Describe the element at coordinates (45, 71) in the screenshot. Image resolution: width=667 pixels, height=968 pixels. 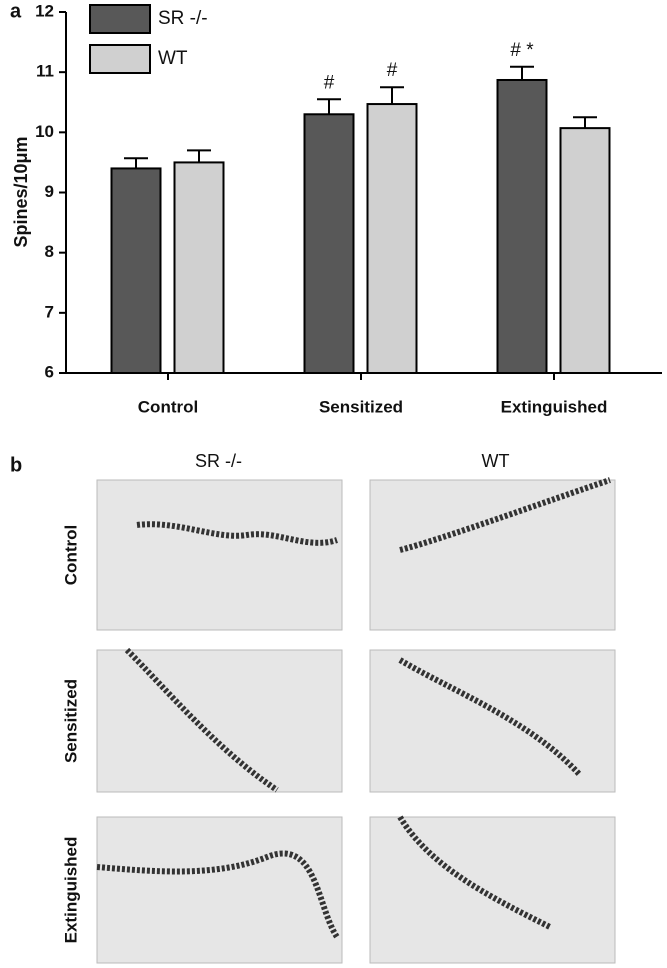
I see `y-tick-label: 11` at that location.